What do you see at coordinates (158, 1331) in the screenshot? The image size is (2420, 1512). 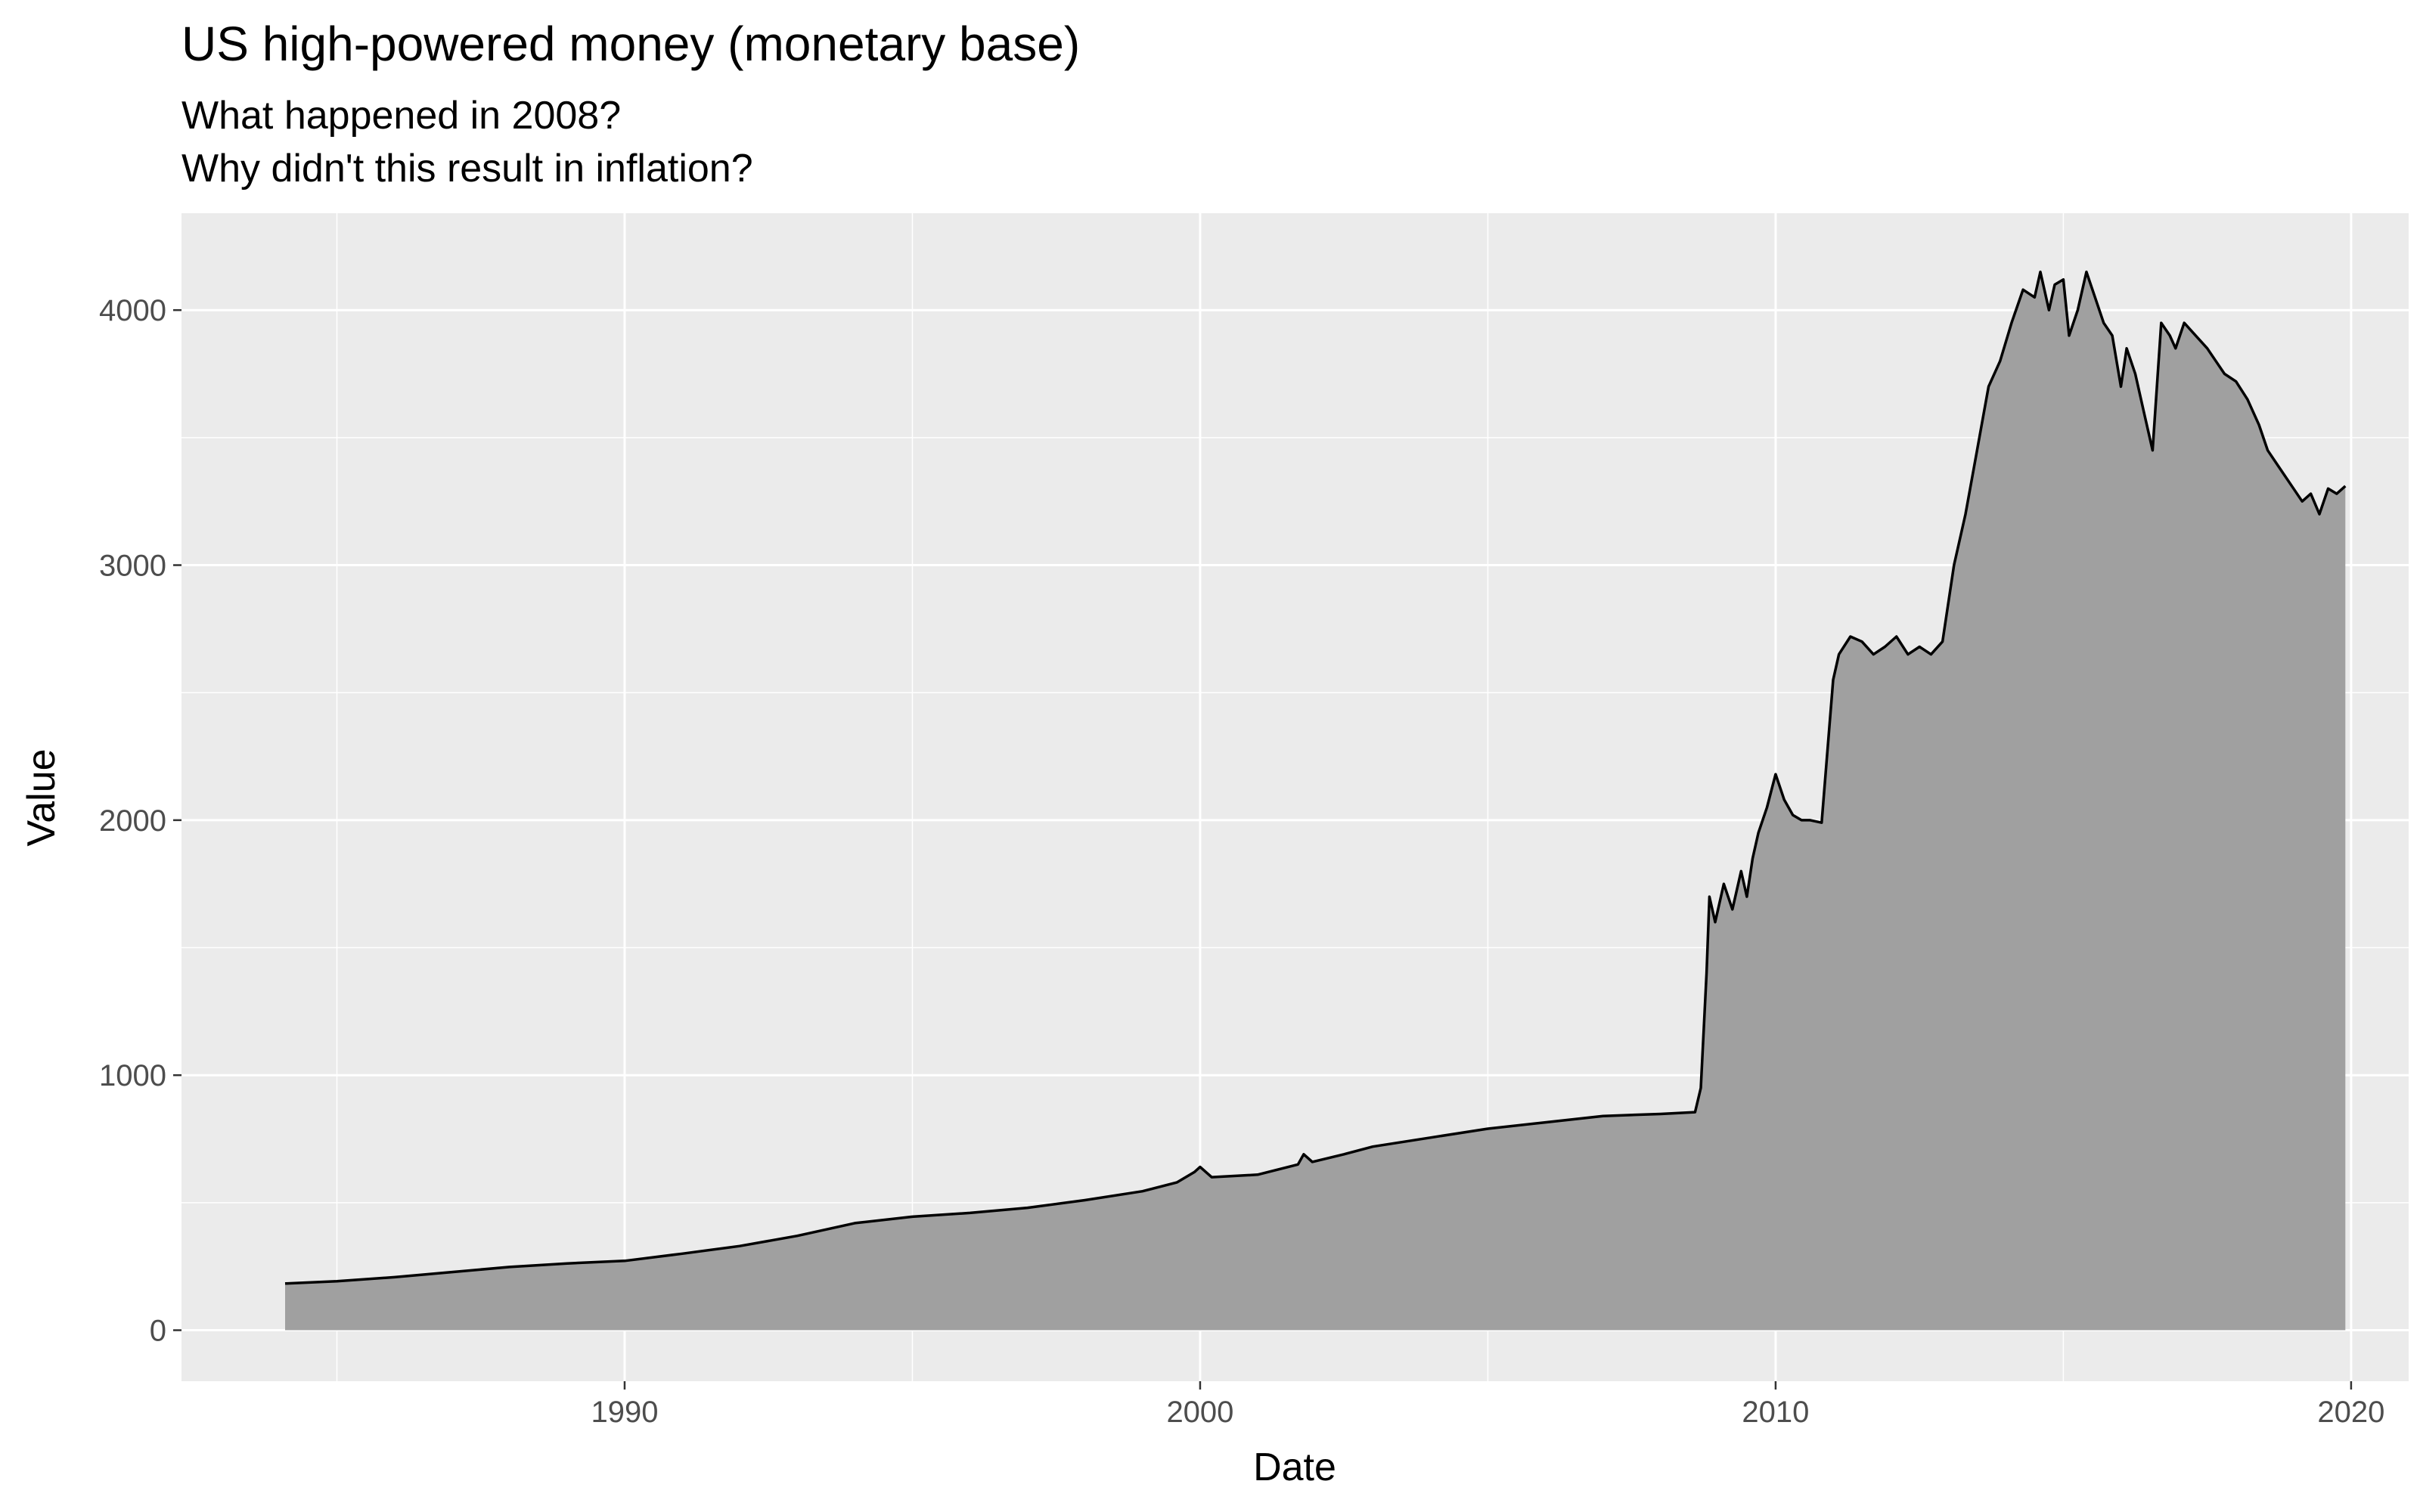 I see `y-tick-label: 0` at bounding box center [158, 1331].